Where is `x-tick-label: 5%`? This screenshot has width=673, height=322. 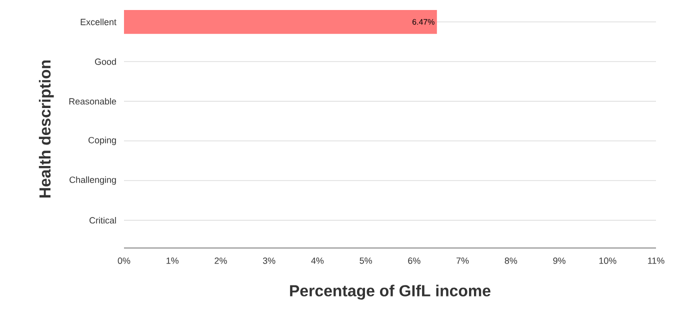 x-tick-label: 5% is located at coordinates (366, 261).